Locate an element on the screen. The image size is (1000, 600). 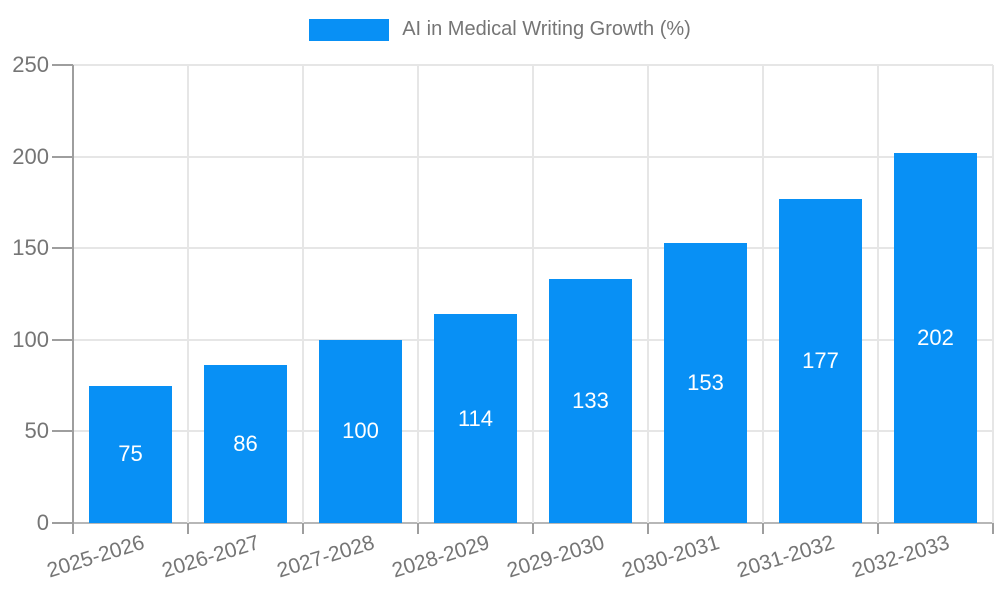
bar: 114 is located at coordinates (475, 418).